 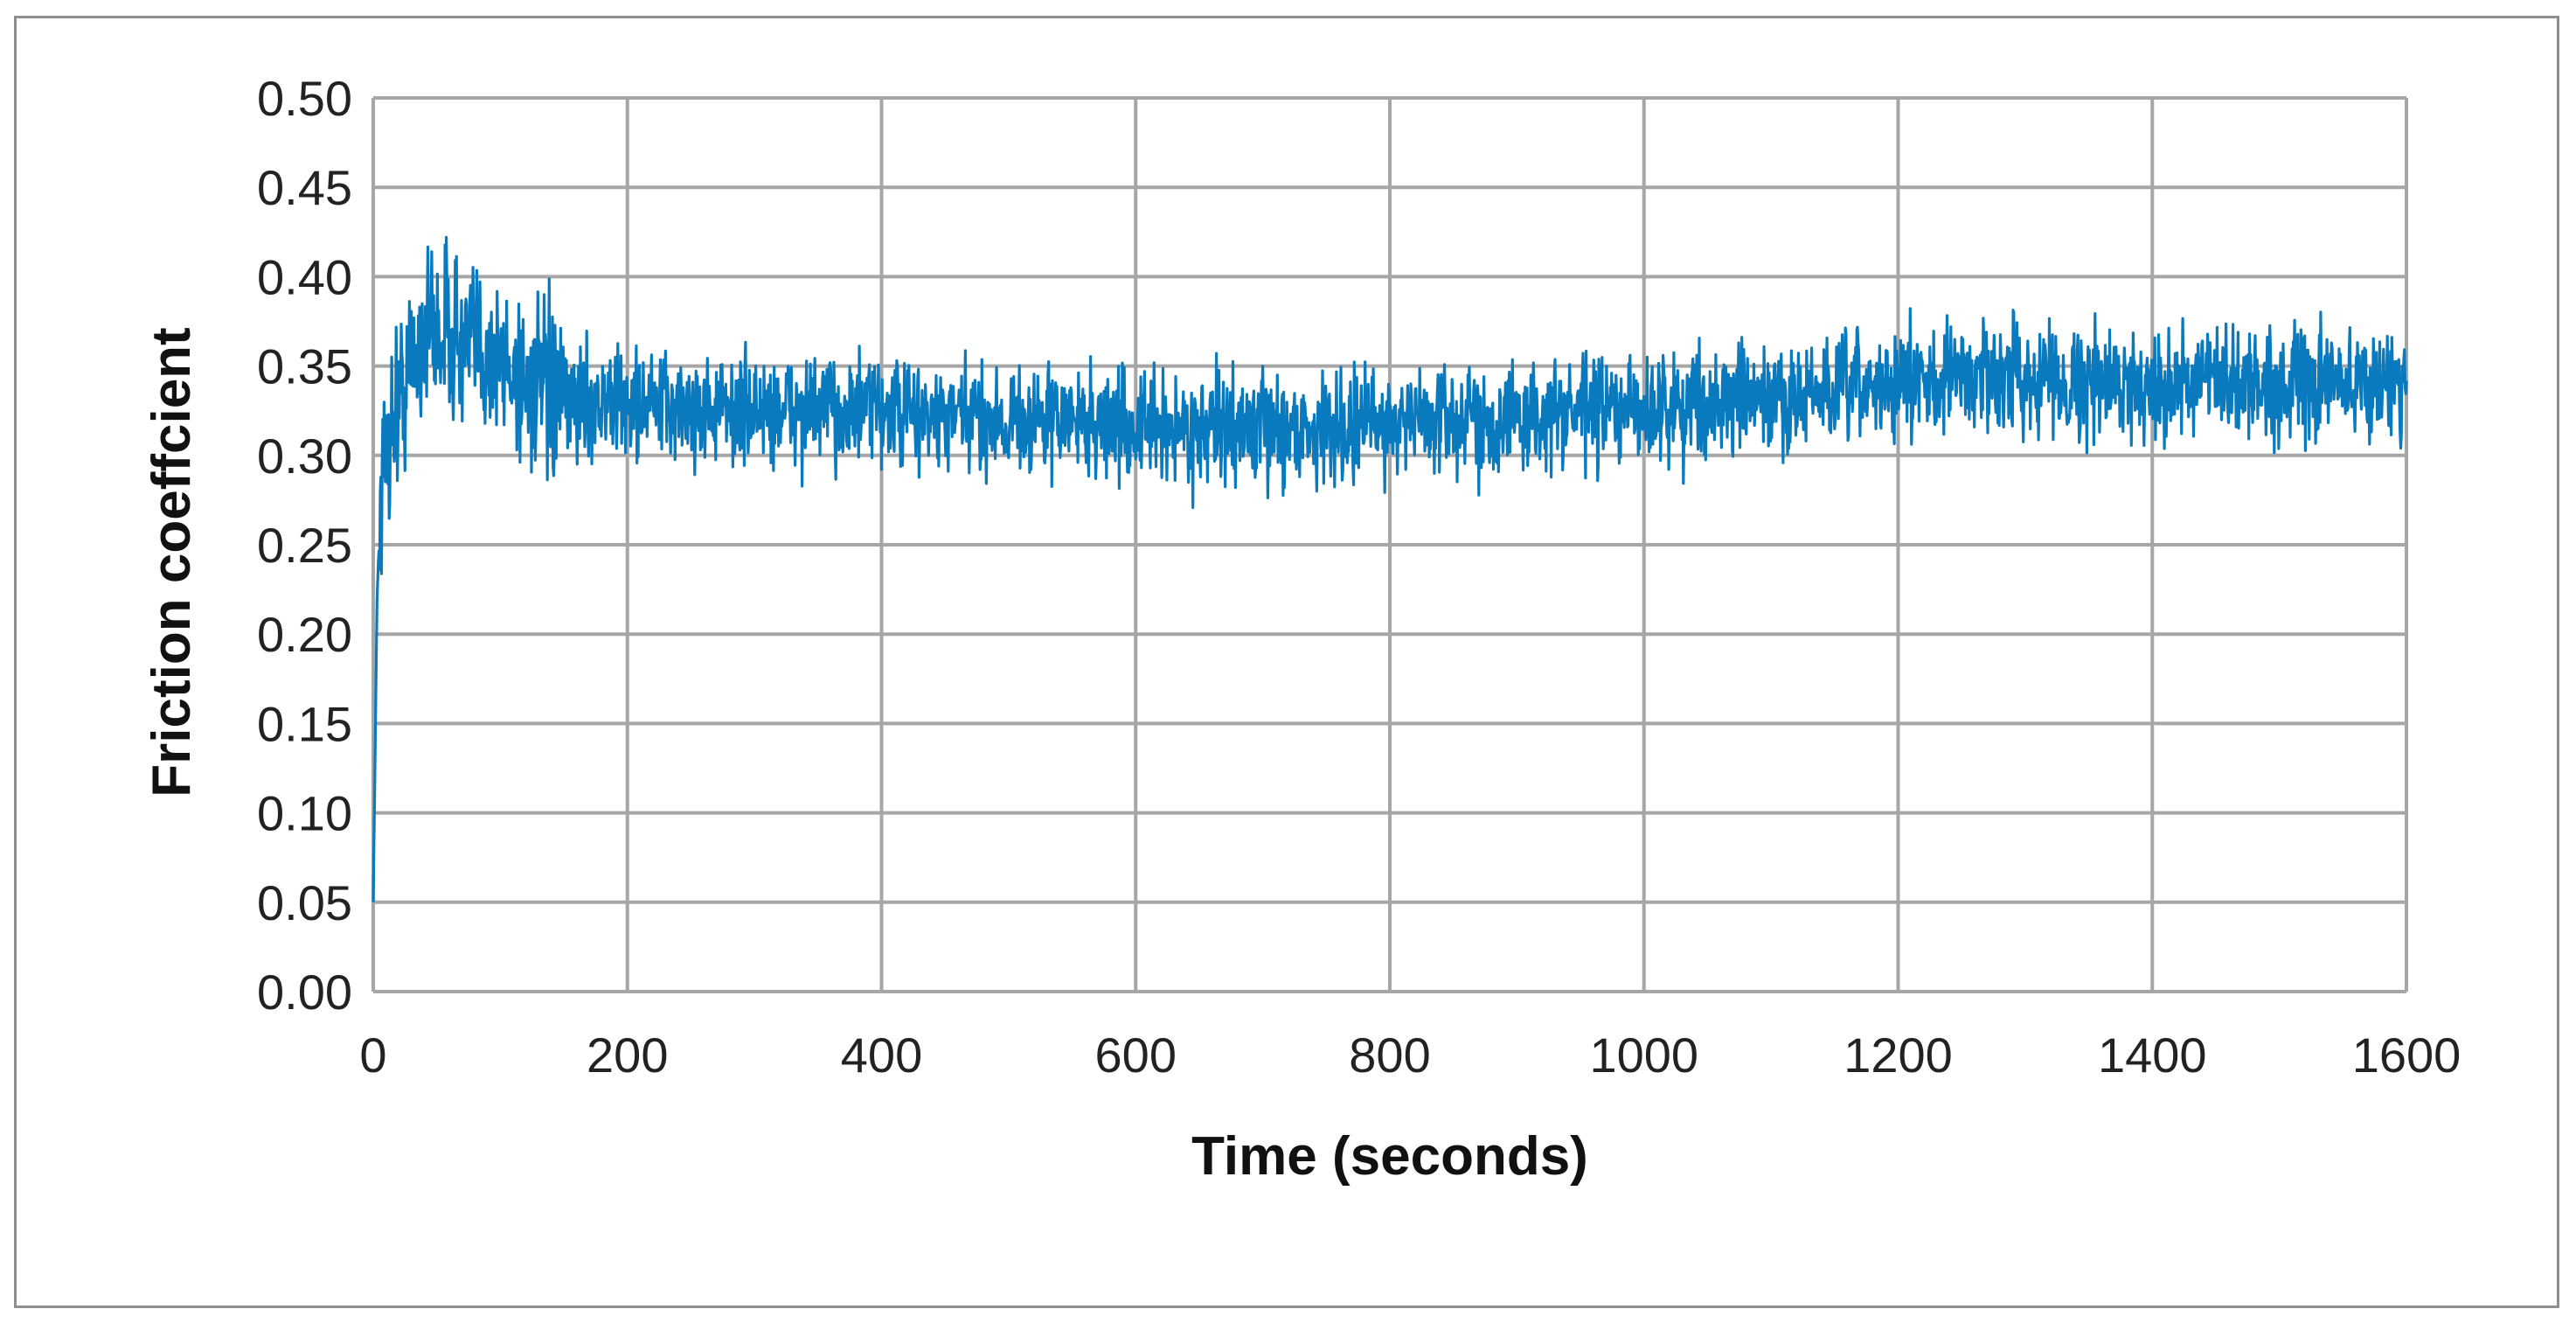 What do you see at coordinates (1898, 1055) in the screenshot?
I see `x-tick-label: 1200` at bounding box center [1898, 1055].